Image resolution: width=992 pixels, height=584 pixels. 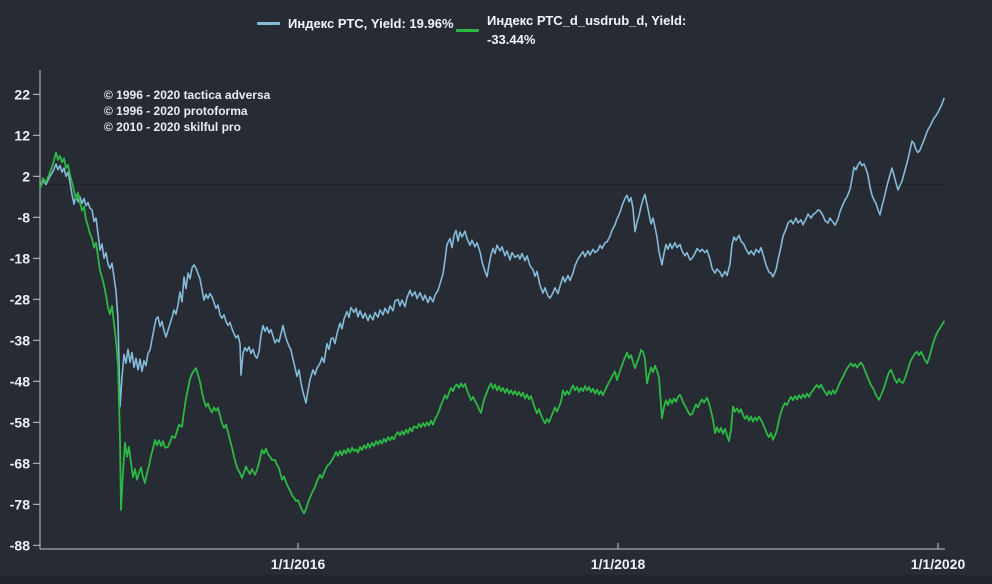 I want to click on legend-entry-rts-usdrub: Индекс РТС_d_usdrub_d, Yield: -33.44%, so click(x=571, y=30).